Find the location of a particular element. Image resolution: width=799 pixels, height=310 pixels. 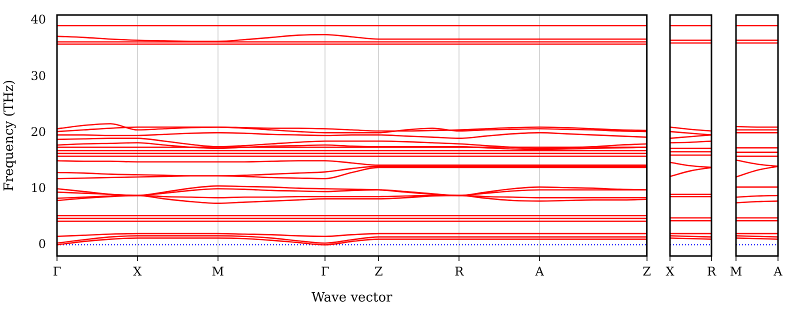

y-tick-label: 40 is located at coordinates (38, 19).